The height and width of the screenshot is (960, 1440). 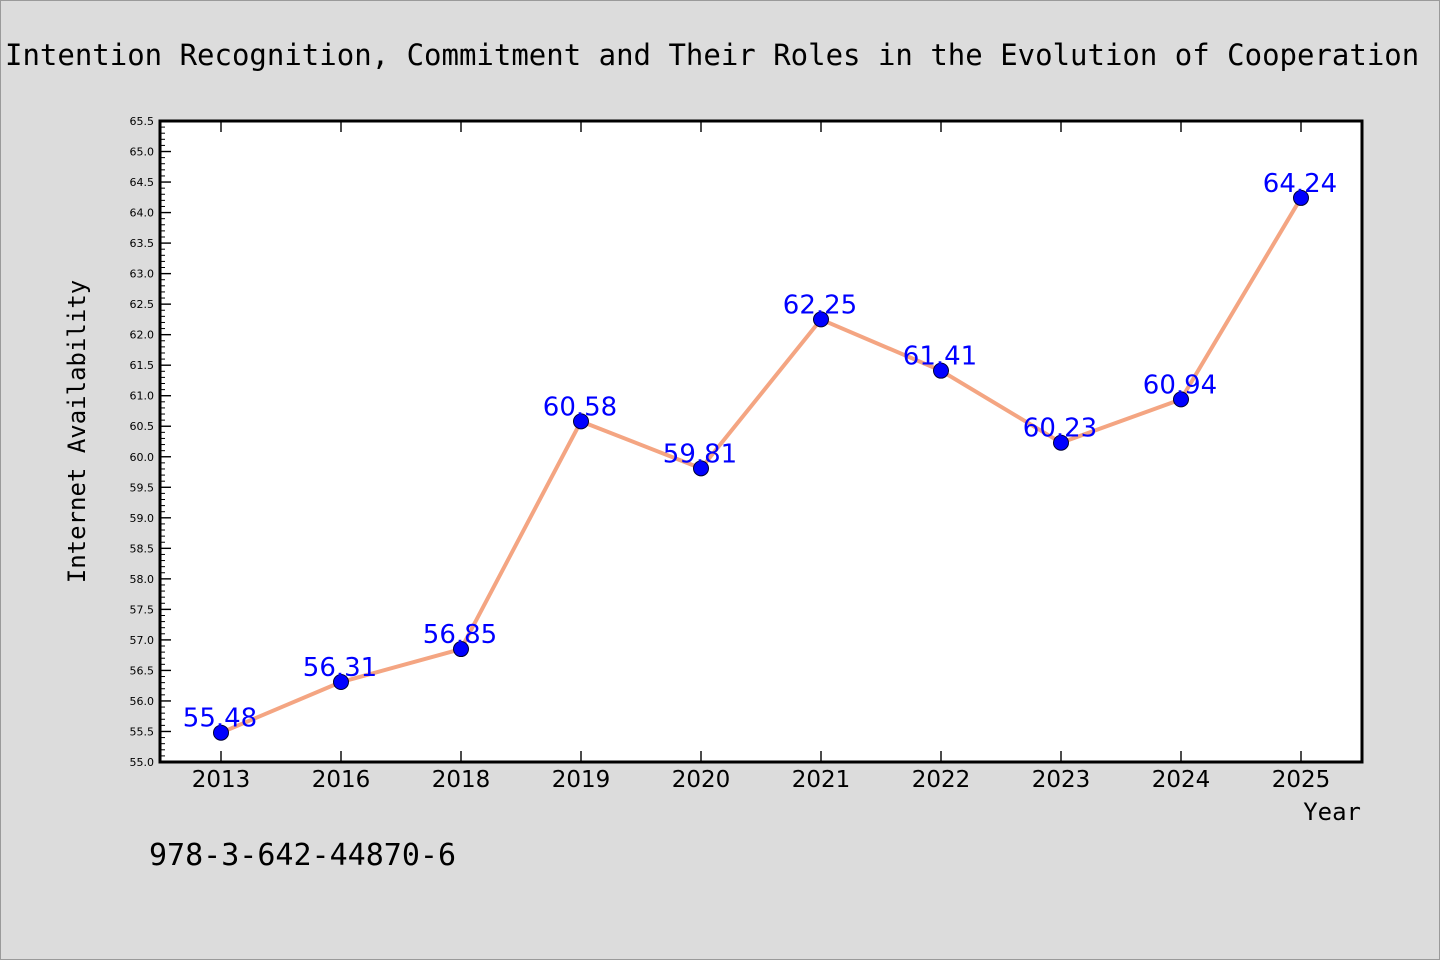 I want to click on y-tick-label: 58.5, so click(x=142, y=548).